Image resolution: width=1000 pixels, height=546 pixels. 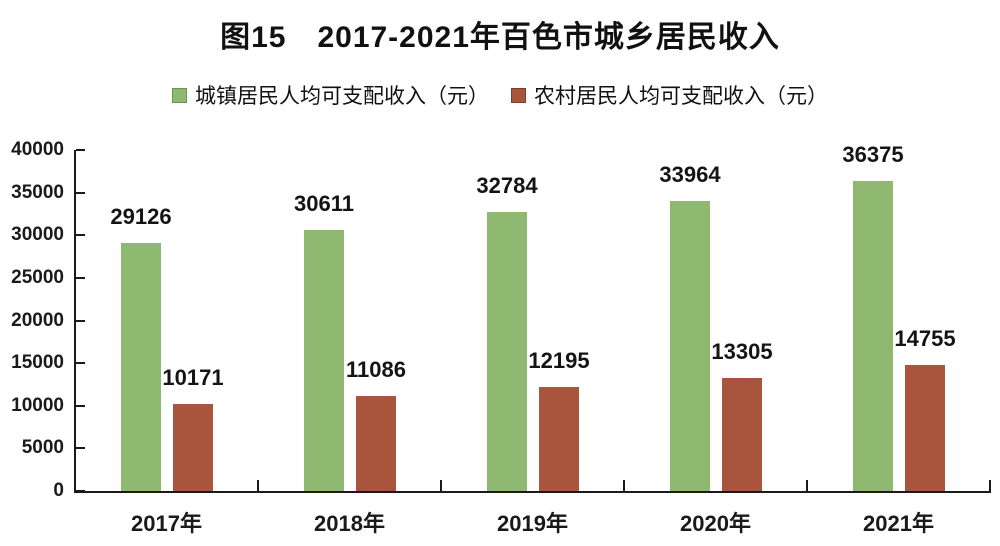 I want to click on bar-label-urban-2019: 32784, so click(x=507, y=185).